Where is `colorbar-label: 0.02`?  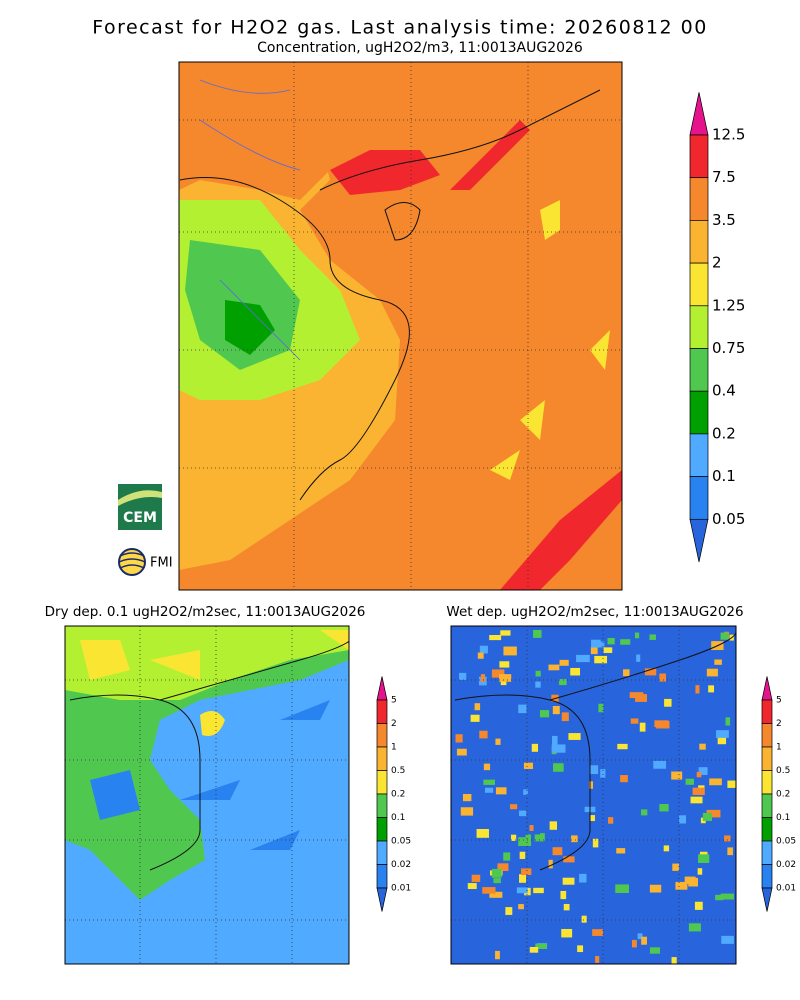 colorbar-label: 0.02 is located at coordinates (786, 865).